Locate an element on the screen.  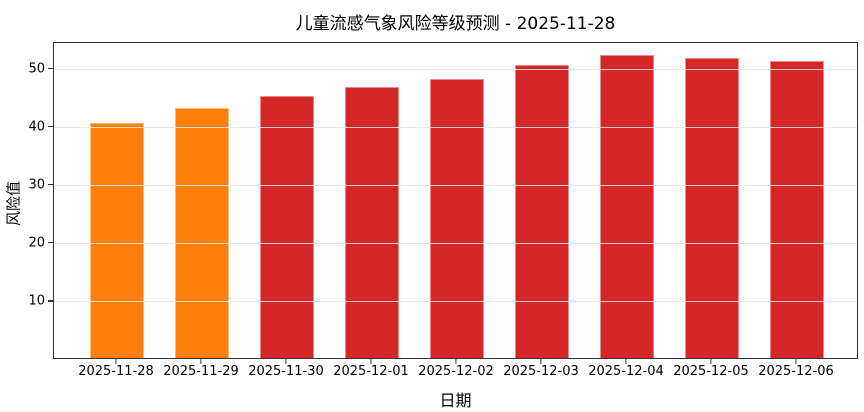
x-tick-label: 2025-11-30 is located at coordinates (286, 371).